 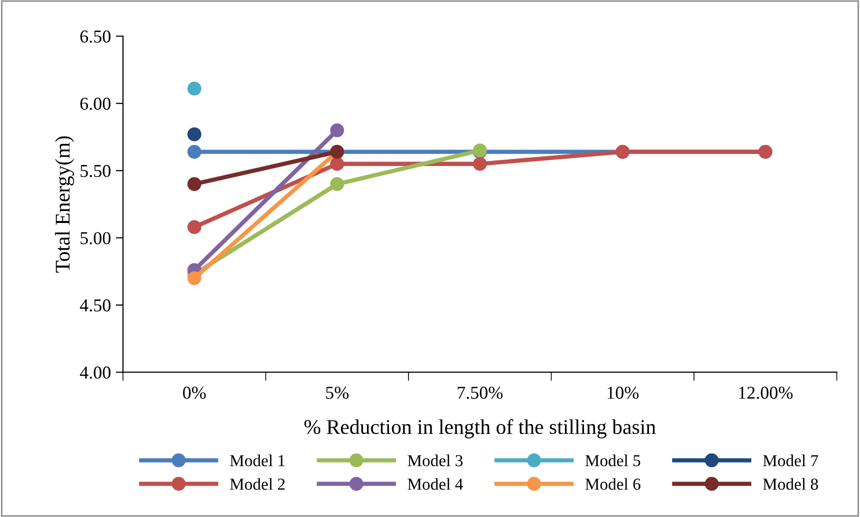 I want to click on legend-label: Model 2, so click(x=257, y=484).